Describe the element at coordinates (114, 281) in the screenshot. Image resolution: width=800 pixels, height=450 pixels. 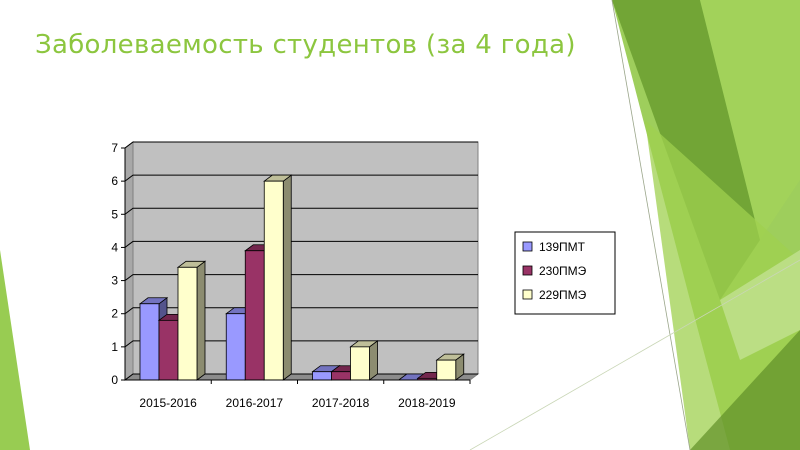
I see `y-tick-label: 3` at that location.